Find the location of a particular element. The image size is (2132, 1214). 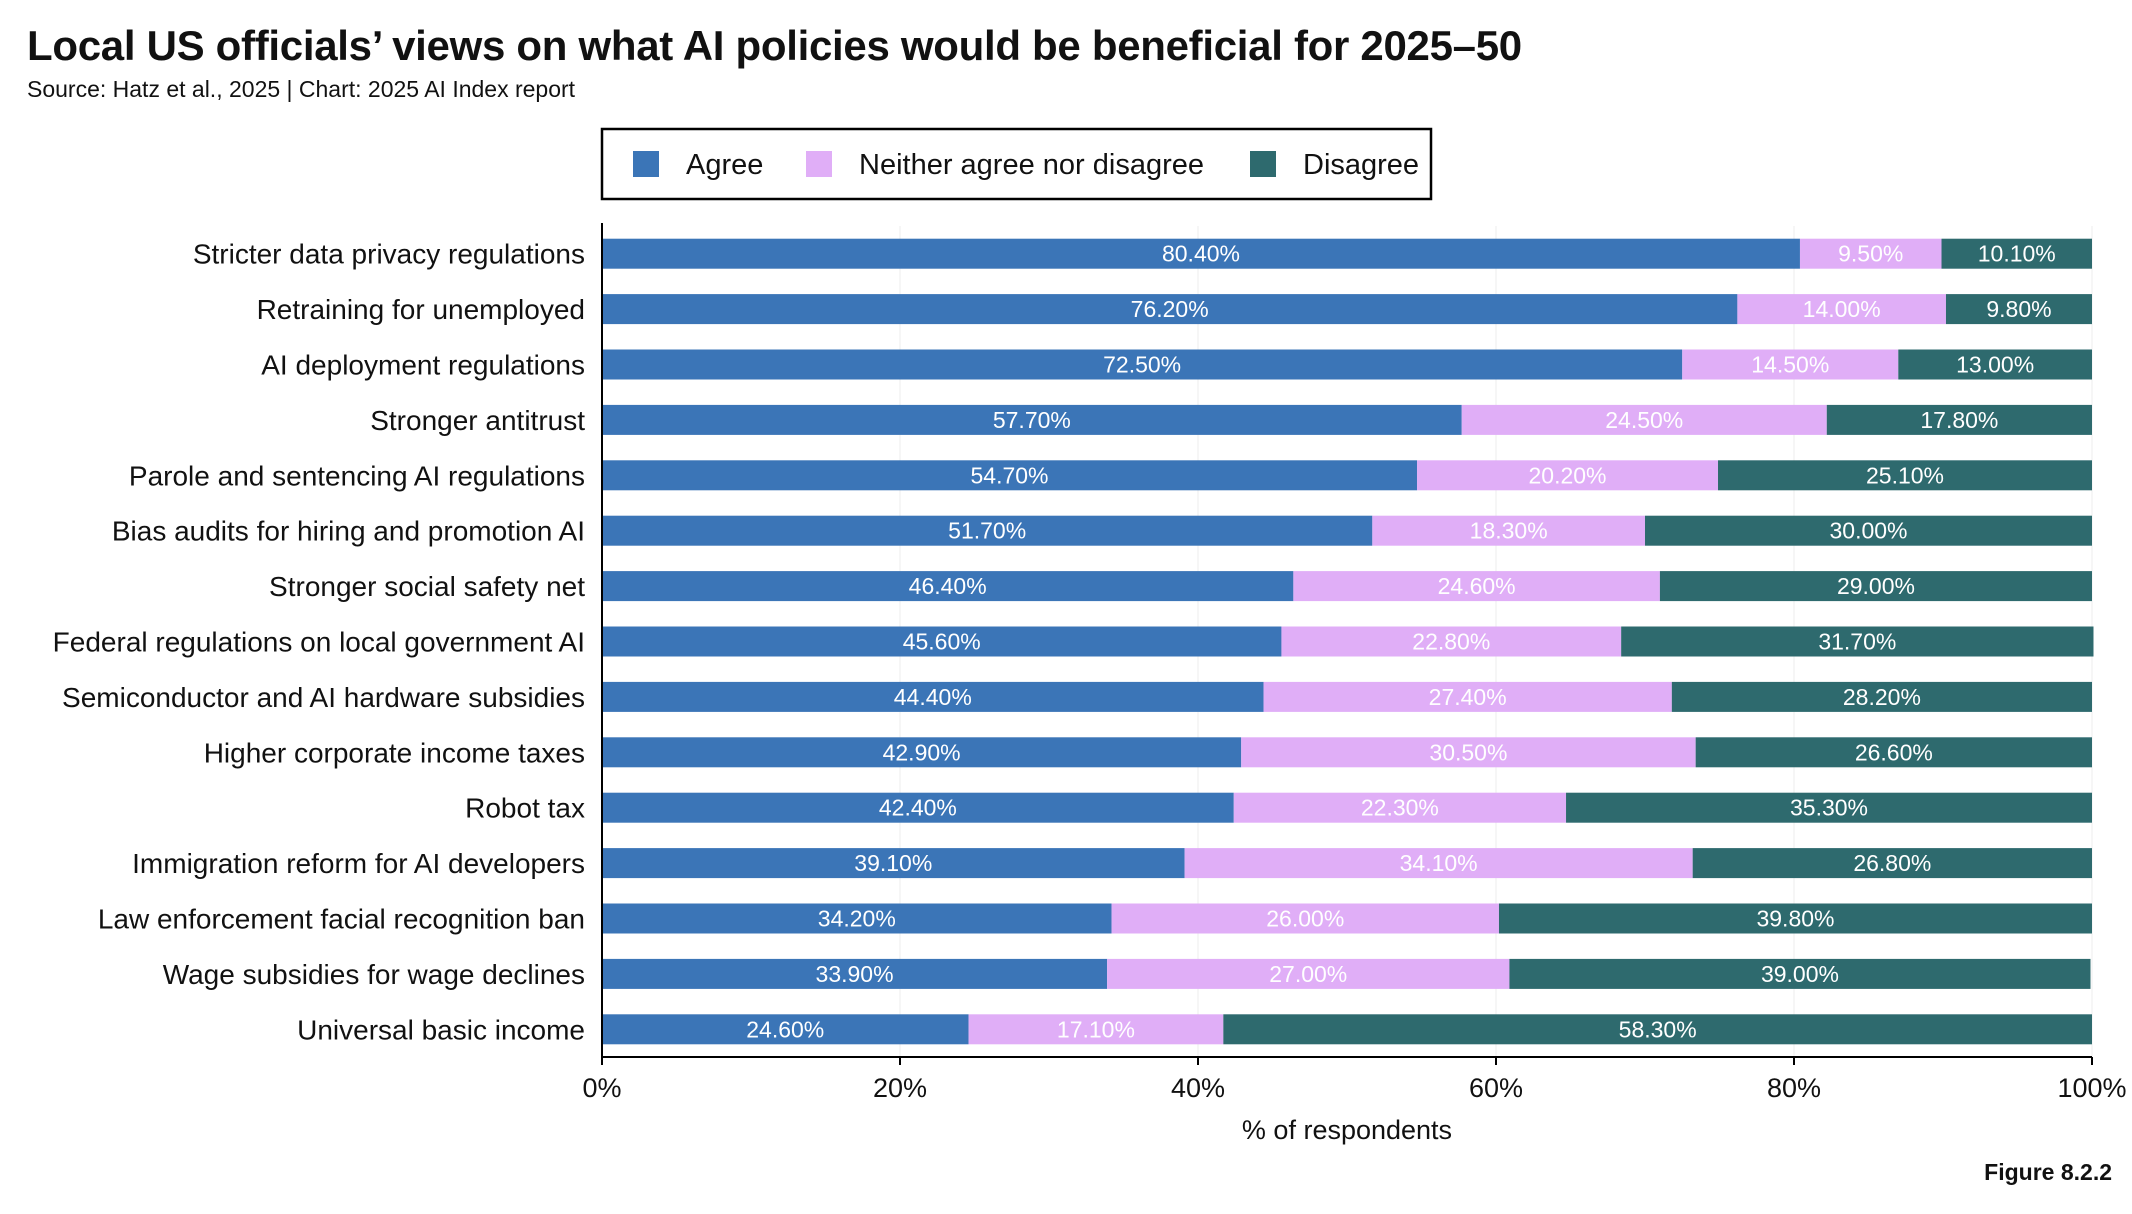

legend-label: Neither agree nor disagree is located at coordinates (1031, 165).